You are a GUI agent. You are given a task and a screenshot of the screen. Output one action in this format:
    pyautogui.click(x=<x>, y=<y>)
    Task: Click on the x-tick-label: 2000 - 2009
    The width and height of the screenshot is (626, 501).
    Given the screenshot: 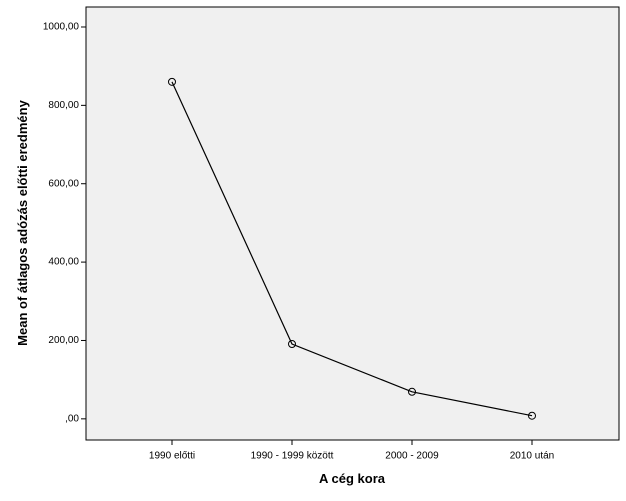 What is the action you would take?
    pyautogui.click(x=412, y=456)
    